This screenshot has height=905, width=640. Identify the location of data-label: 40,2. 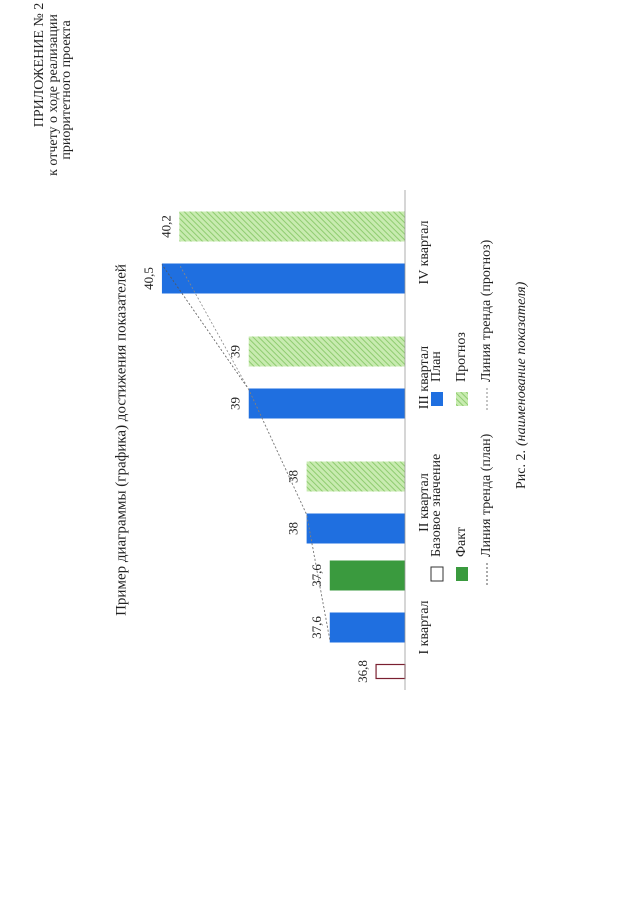
(165, 226).